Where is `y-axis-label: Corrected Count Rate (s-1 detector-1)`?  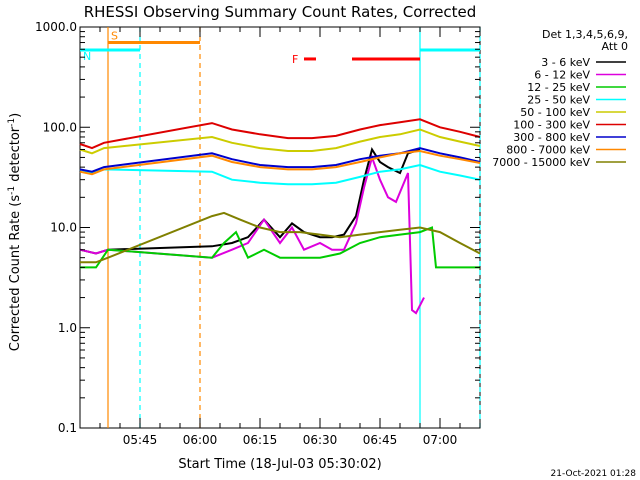 y-axis-label: Corrected Count Rate (s-1 detector-1) is located at coordinates (15, 232).